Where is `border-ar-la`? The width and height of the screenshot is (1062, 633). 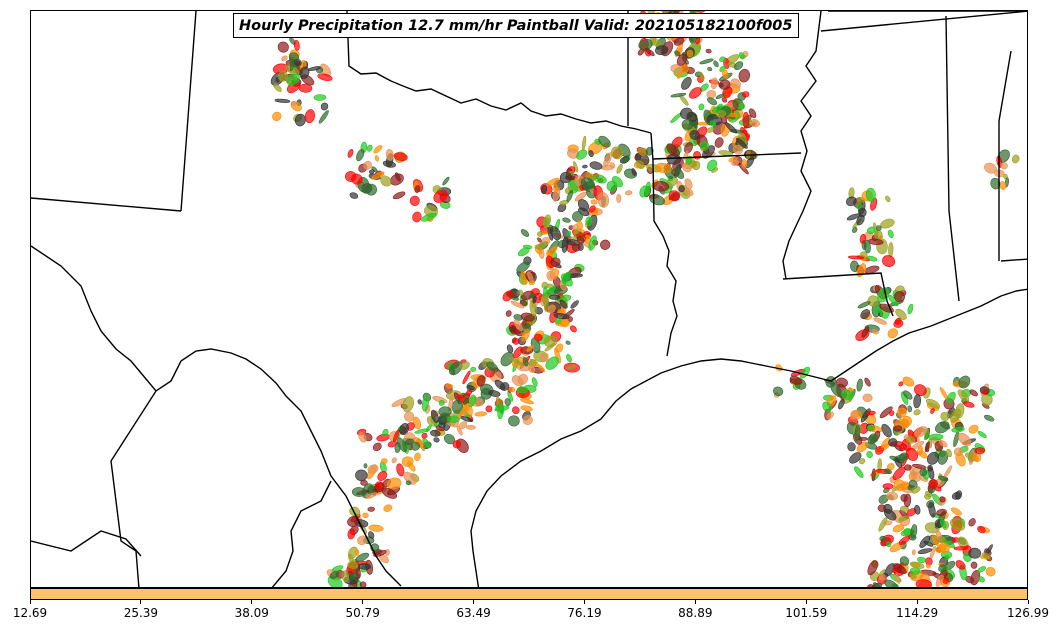 border-ar-la is located at coordinates (727, 156).